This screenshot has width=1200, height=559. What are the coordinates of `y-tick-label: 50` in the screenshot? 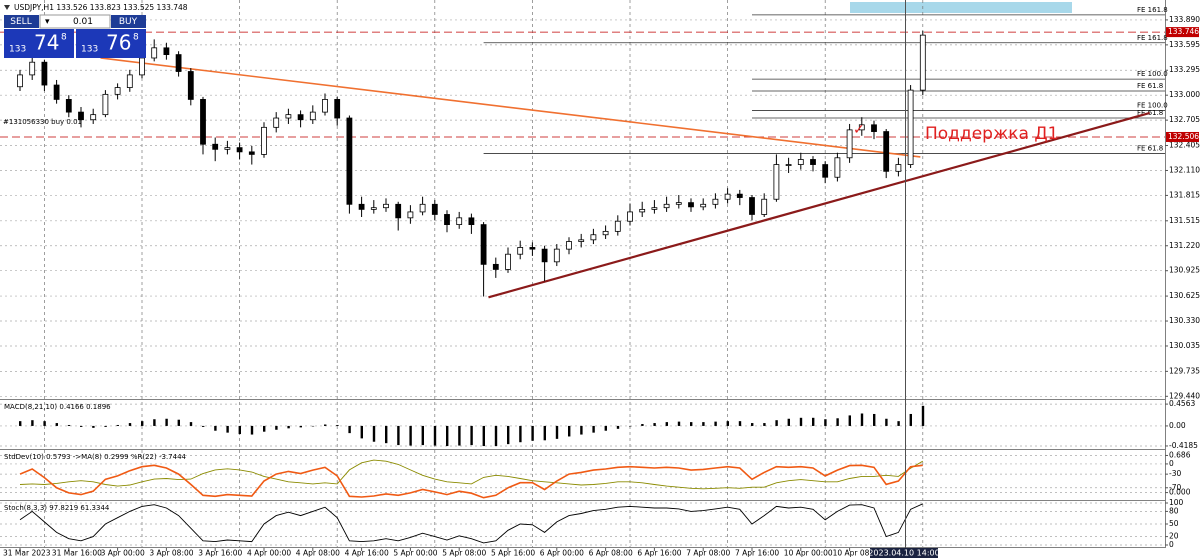 It's located at (1174, 523).